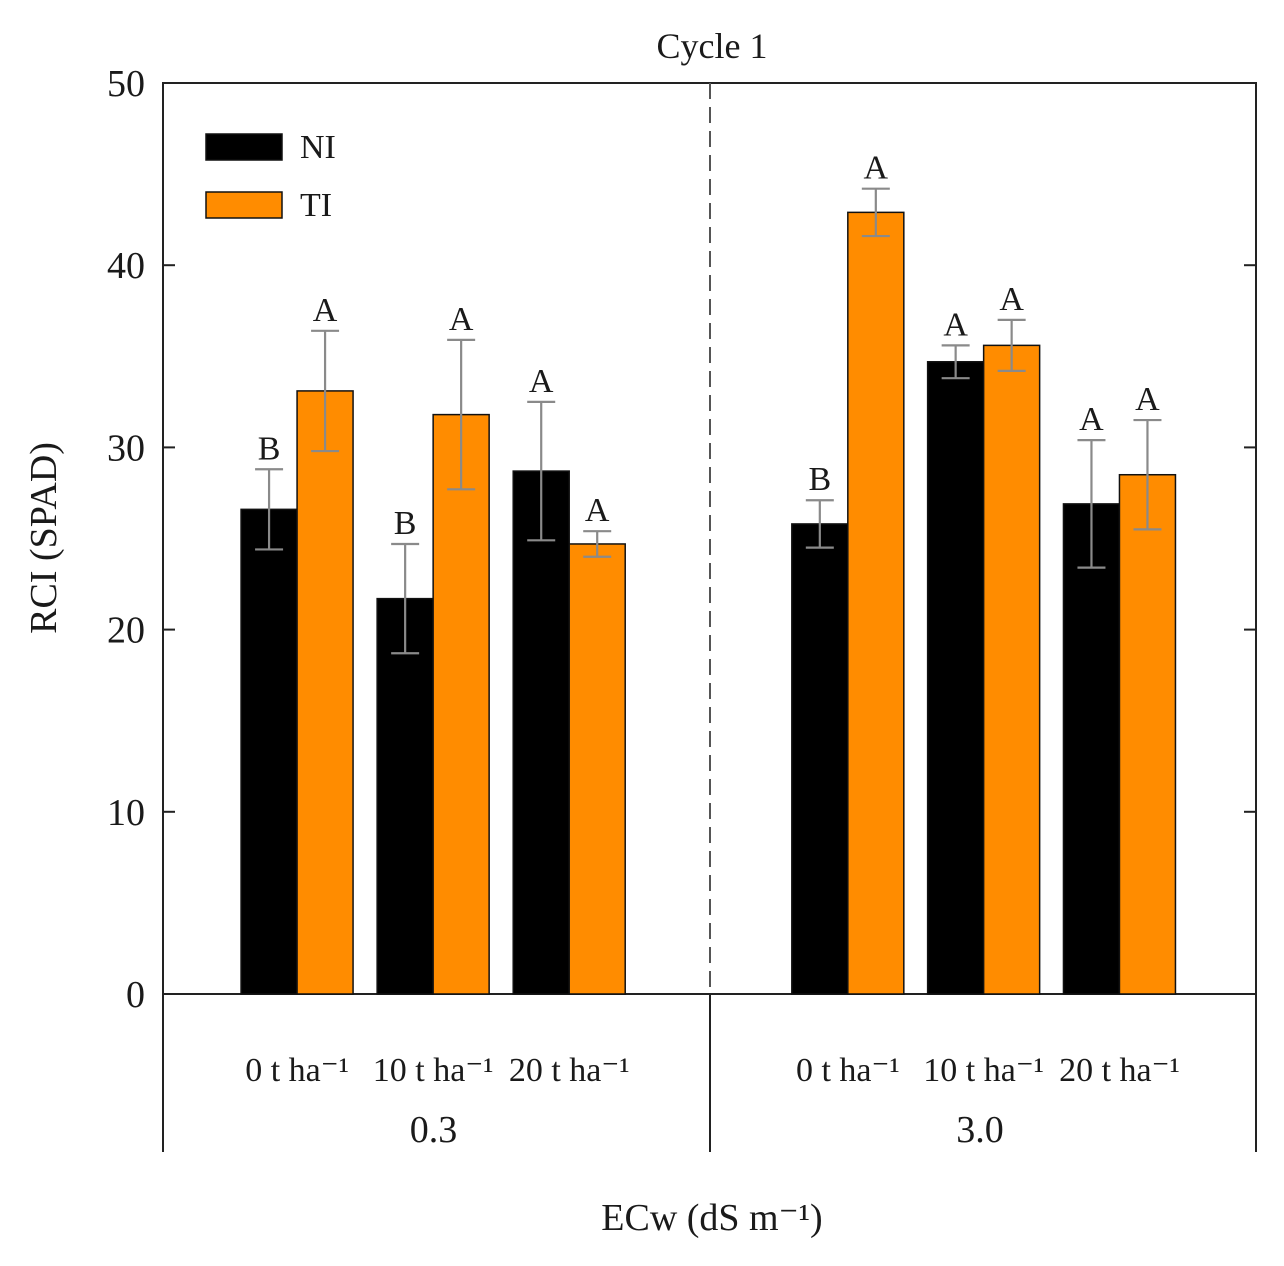 The height and width of the screenshot is (1266, 1284). Describe the element at coordinates (434, 1130) in the screenshot. I see `x-group-label: 0.3` at that location.